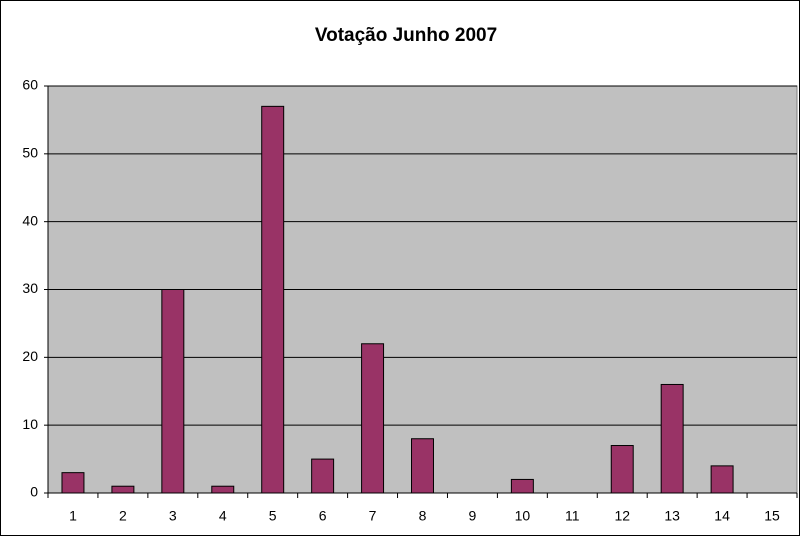 The image size is (800, 536). I want to click on x-tick-label: 15, so click(772, 516).